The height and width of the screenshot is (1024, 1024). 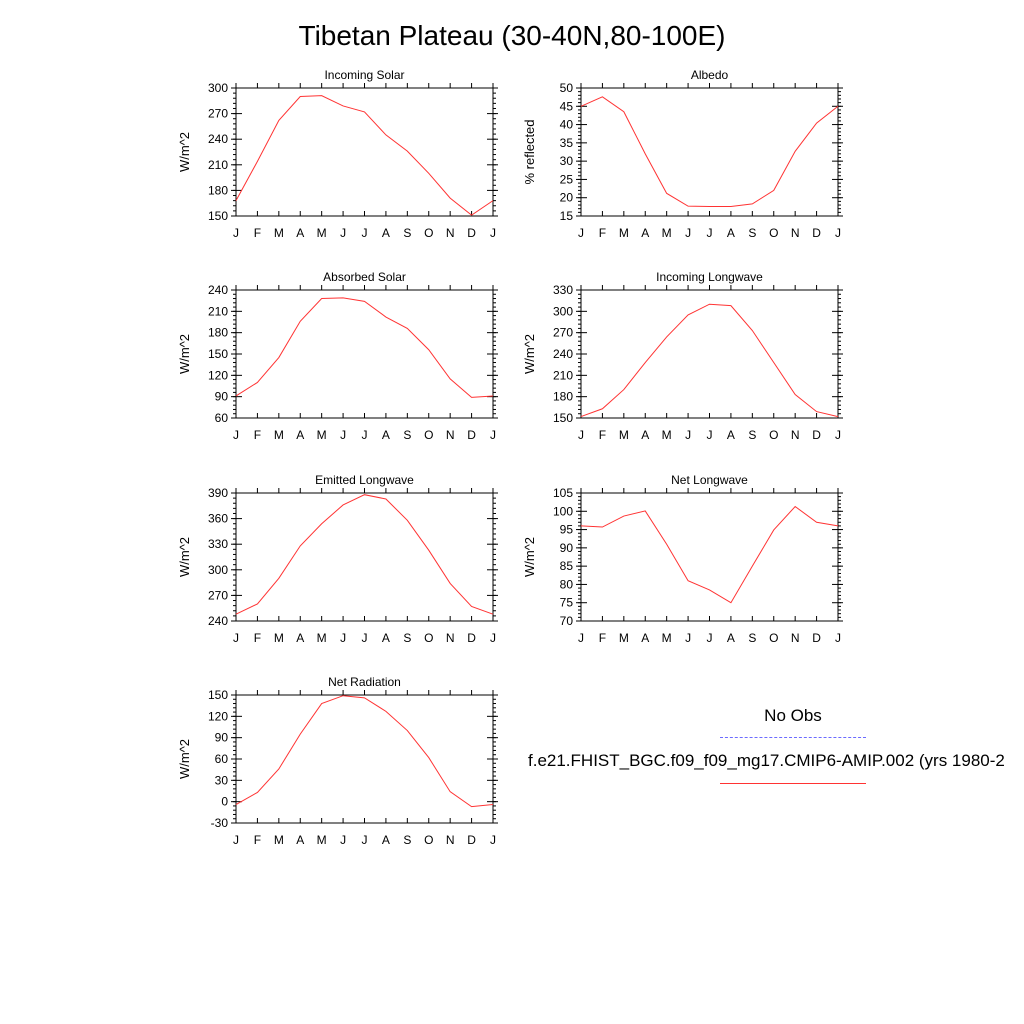 What do you see at coordinates (364, 277) in the screenshot?
I see `panel-title: Absorbed Solar` at bounding box center [364, 277].